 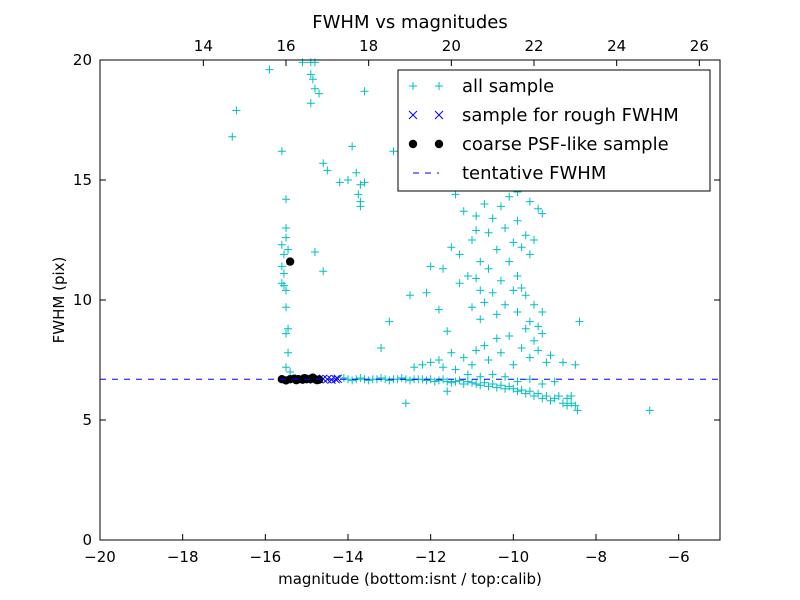 I want to click on top-tick-label-4: 22, so click(x=533, y=46).